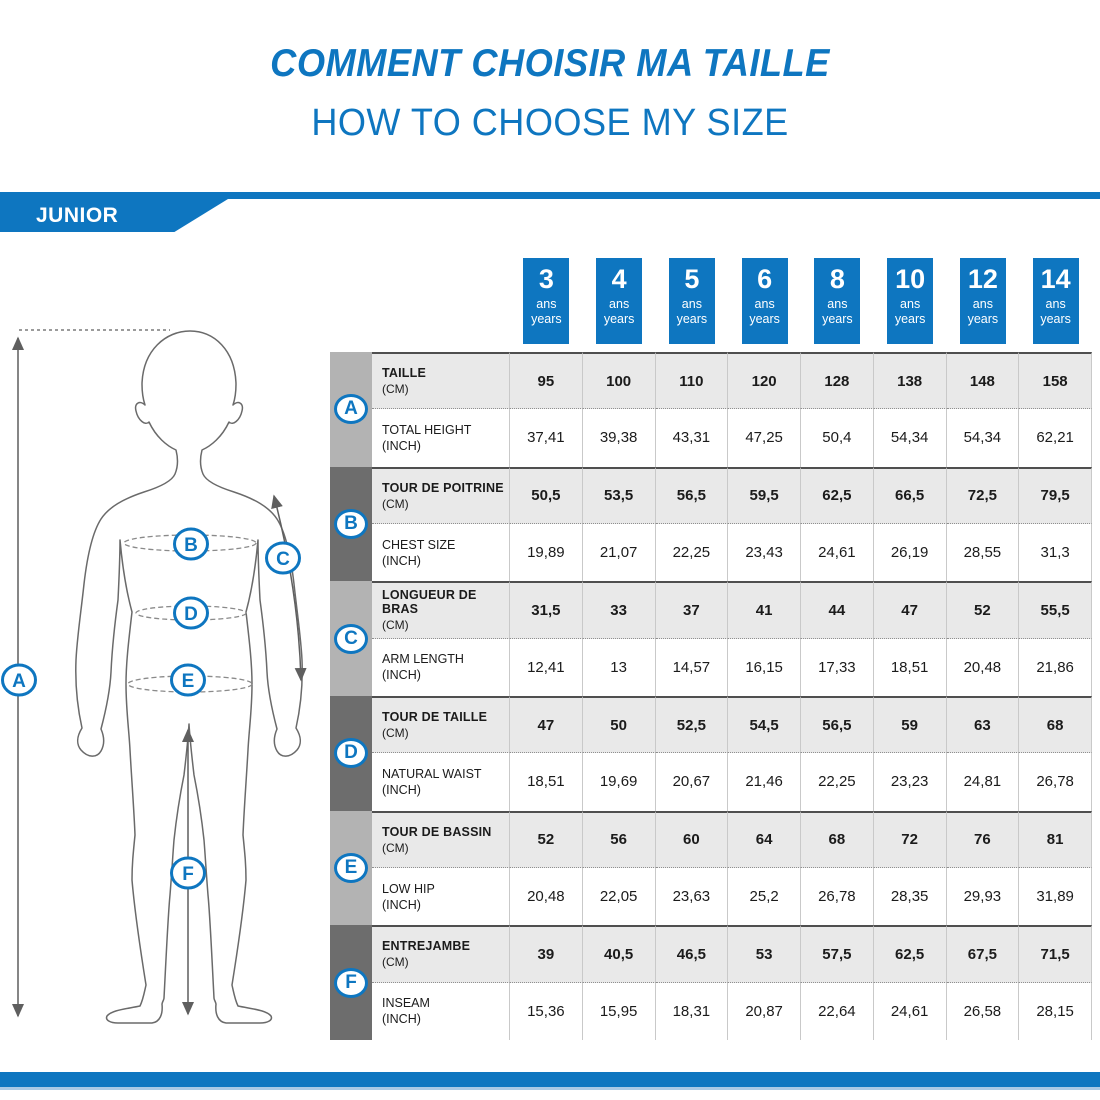 Image resolution: width=1100 pixels, height=1100 pixels. Describe the element at coordinates (19, 681) in the screenshot. I see `svg-text: A` at that location.